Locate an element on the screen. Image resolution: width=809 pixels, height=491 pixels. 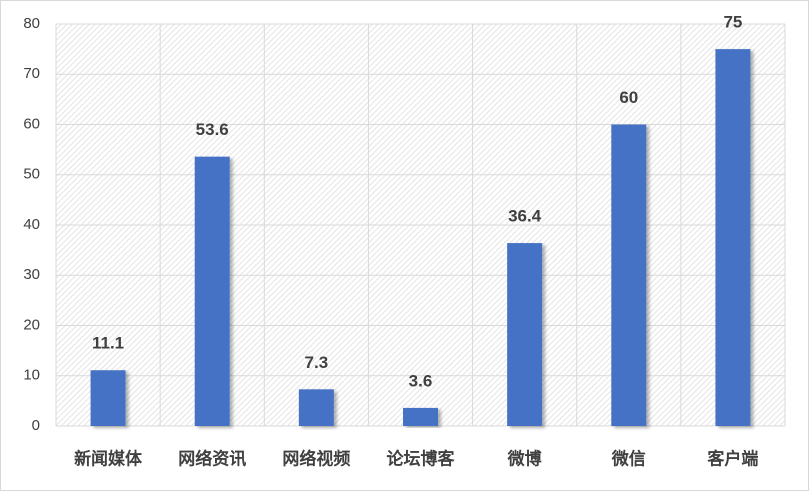
x-tick-label: 客户端 is located at coordinates (732, 458).